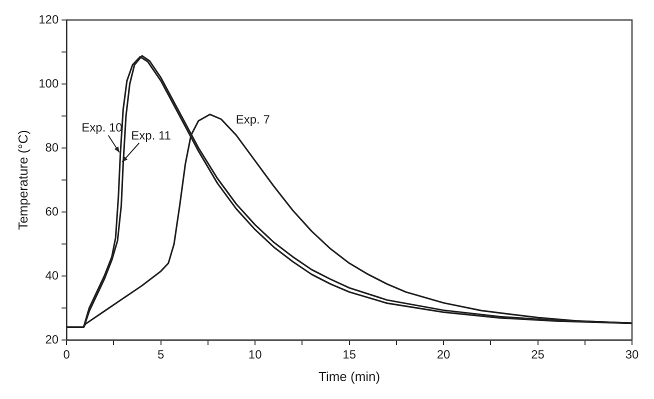 The image size is (654, 399). What do you see at coordinates (443, 355) in the screenshot?
I see `x-tick-label: 20` at bounding box center [443, 355].